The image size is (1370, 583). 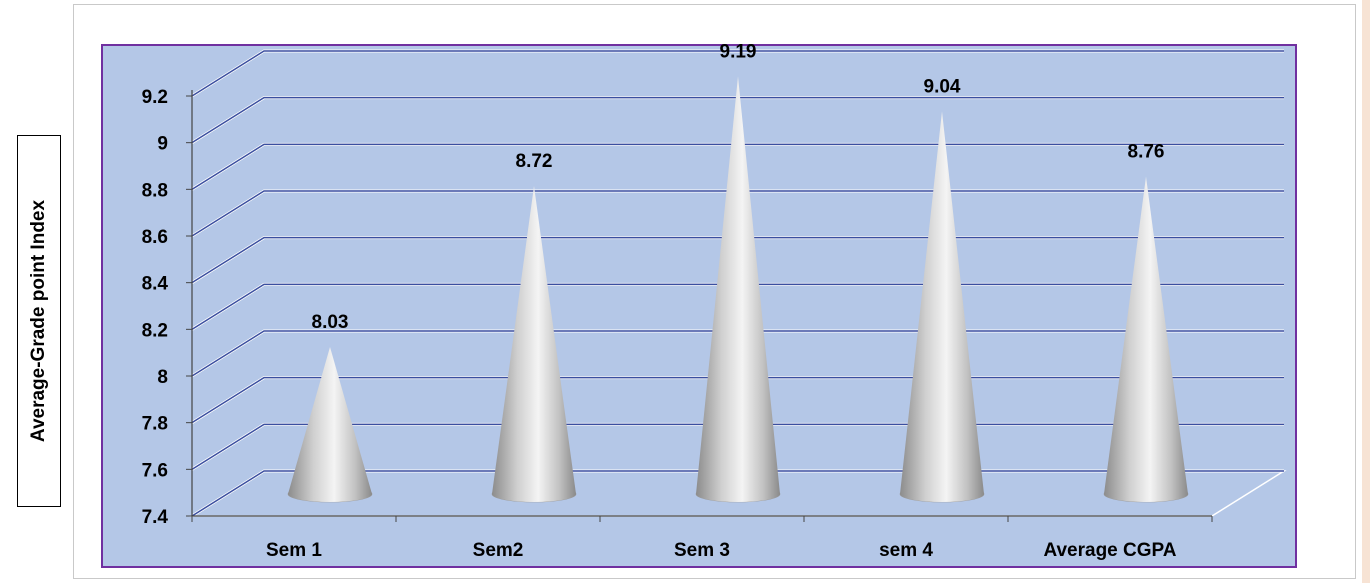 What do you see at coordinates (330, 322) in the screenshot?
I see `data-label: 8.03` at bounding box center [330, 322].